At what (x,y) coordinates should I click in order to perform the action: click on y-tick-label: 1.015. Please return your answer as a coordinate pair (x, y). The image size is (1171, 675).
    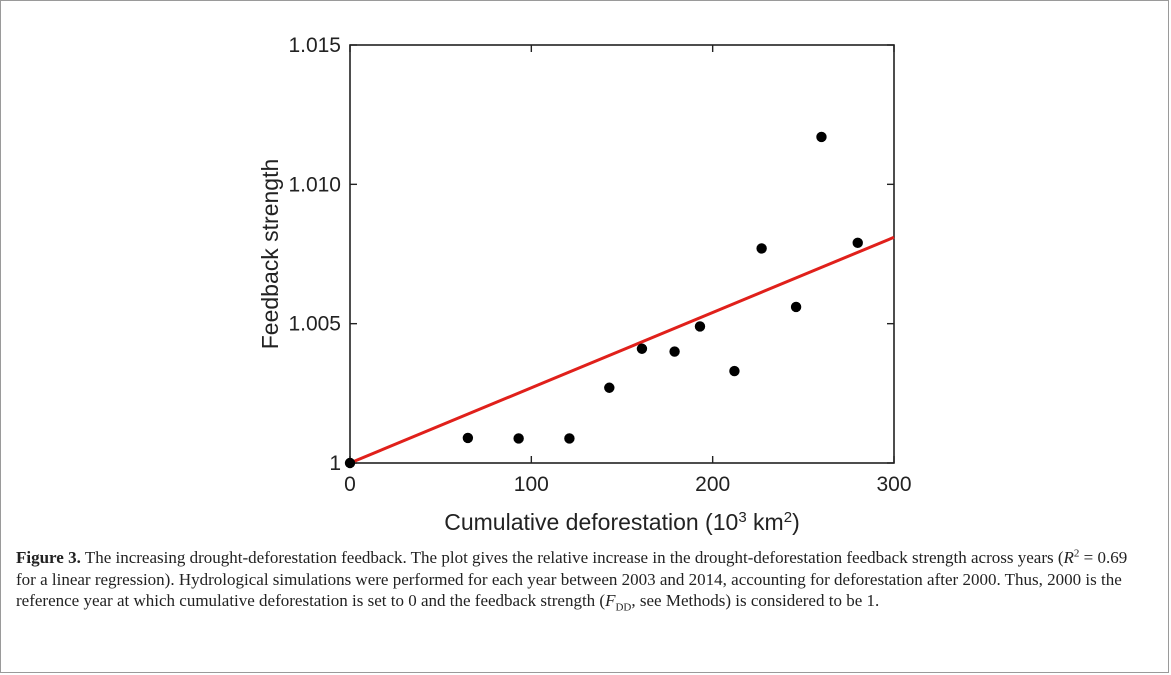
    Looking at the image, I should click on (314, 45).